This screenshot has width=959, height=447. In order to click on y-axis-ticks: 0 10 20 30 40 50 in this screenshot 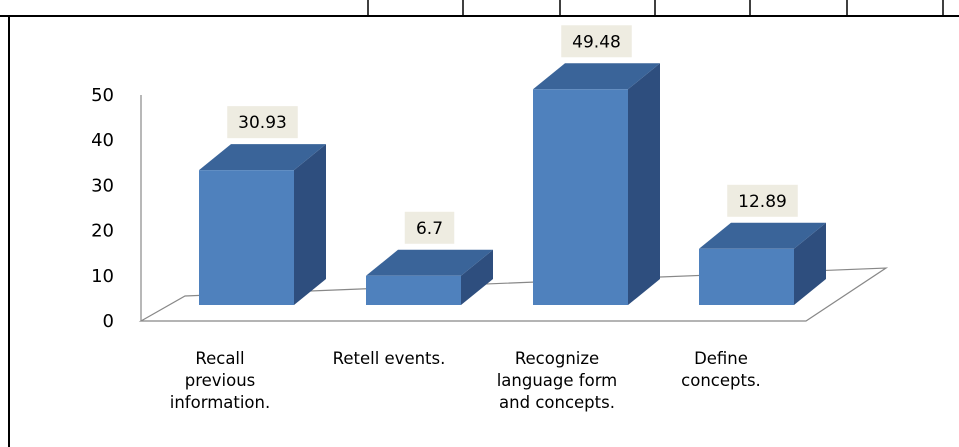, I will do `click(102, 208)`.